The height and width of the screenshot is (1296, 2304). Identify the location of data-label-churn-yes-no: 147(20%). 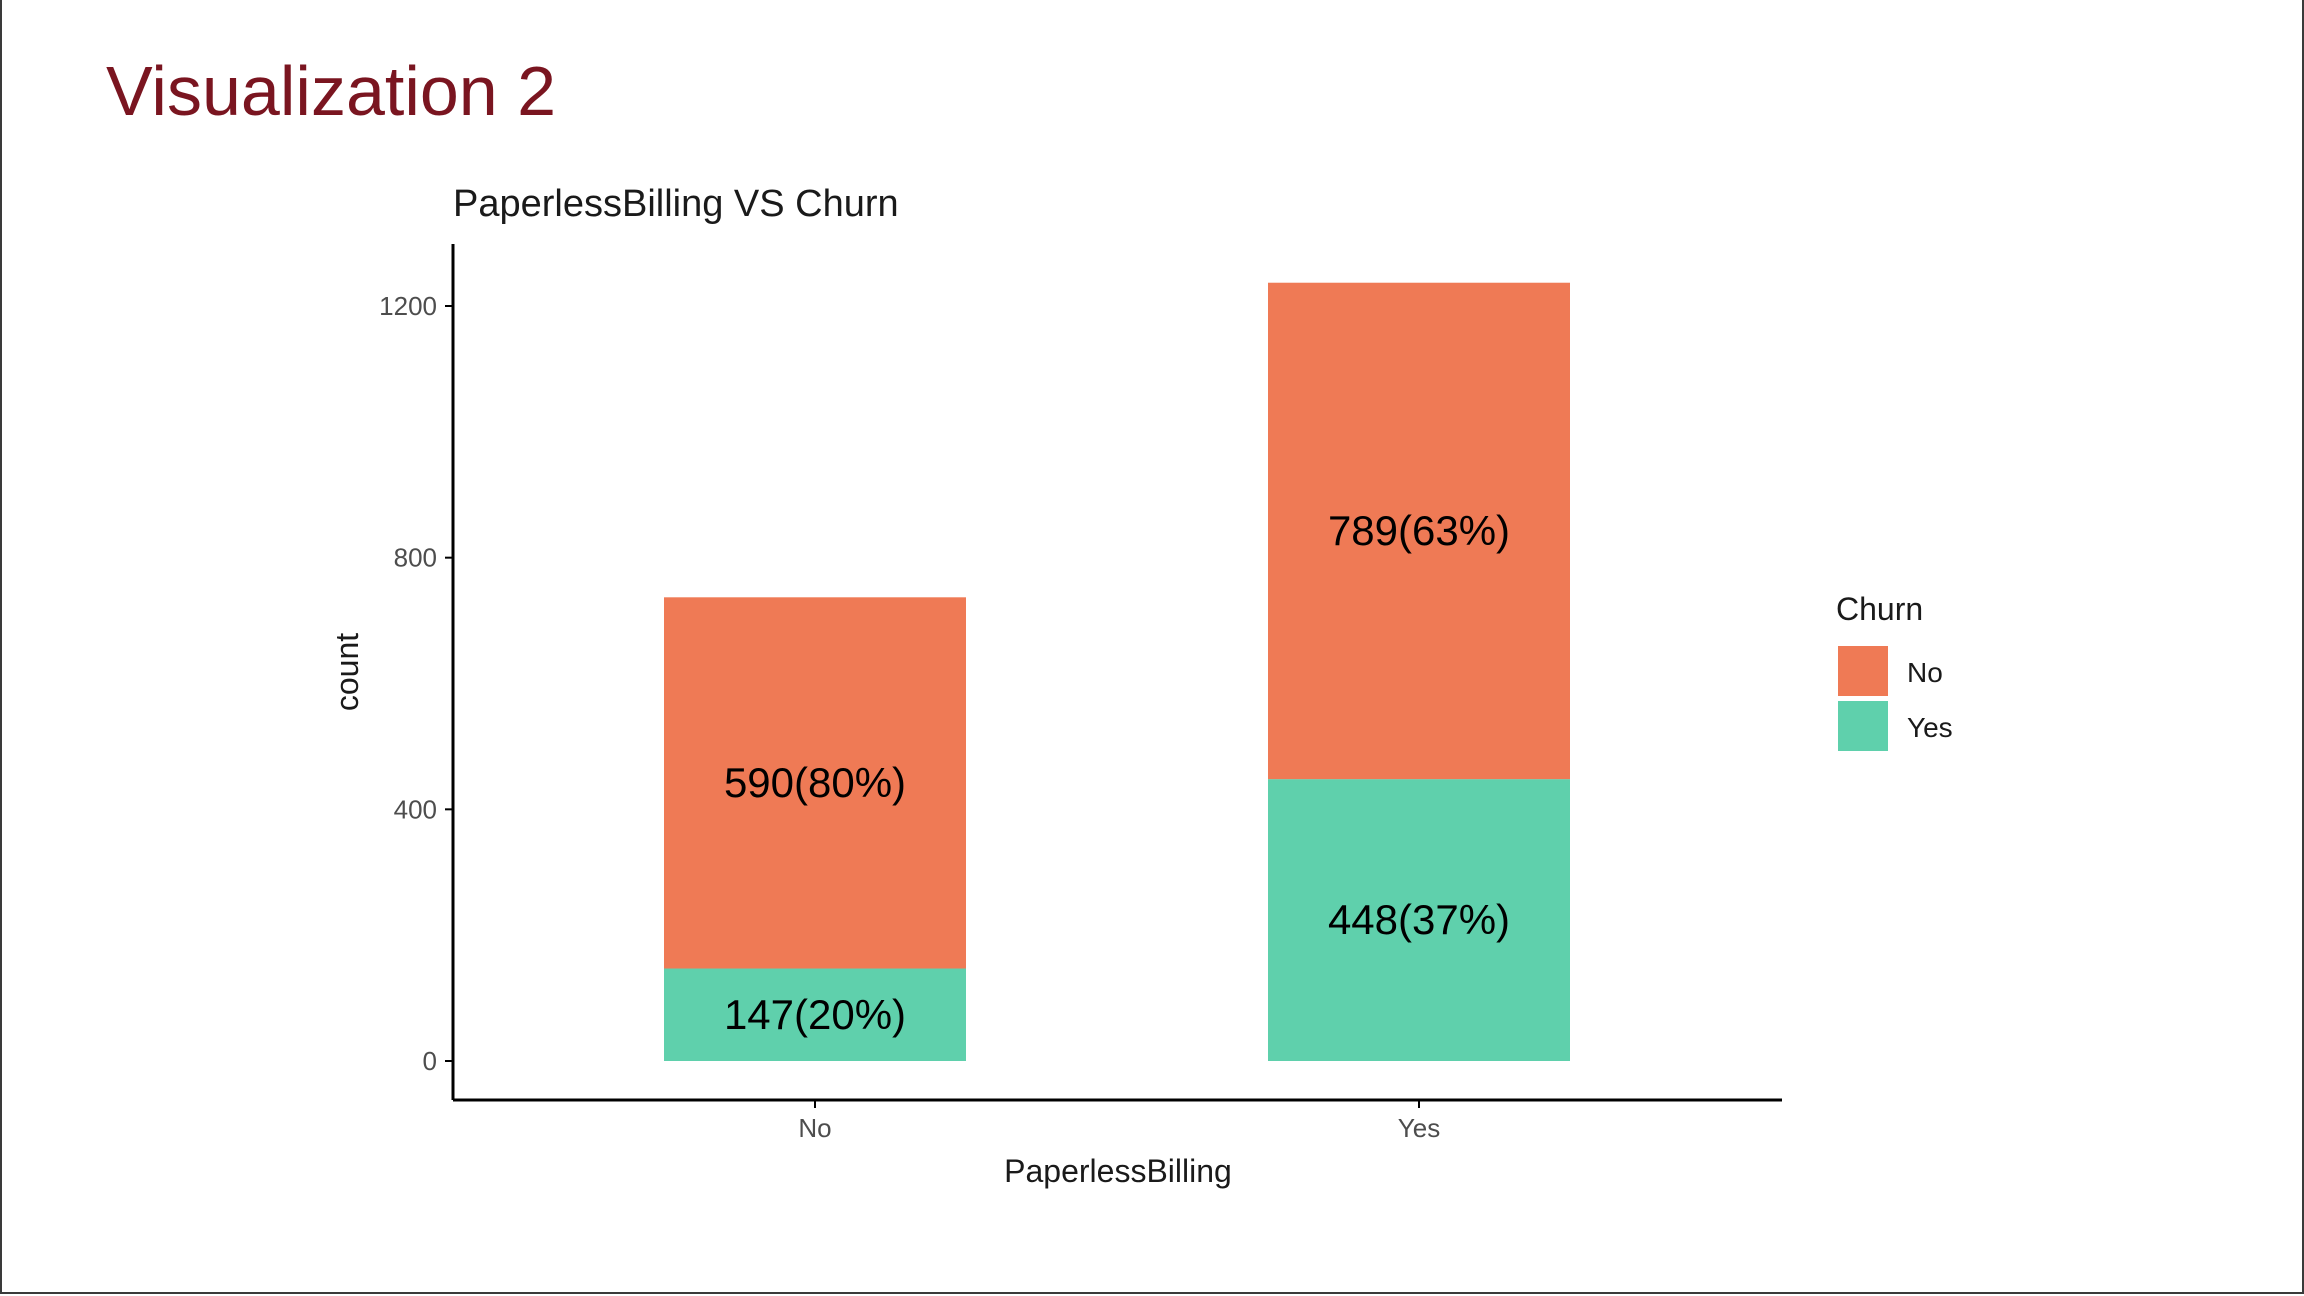
(815, 1014).